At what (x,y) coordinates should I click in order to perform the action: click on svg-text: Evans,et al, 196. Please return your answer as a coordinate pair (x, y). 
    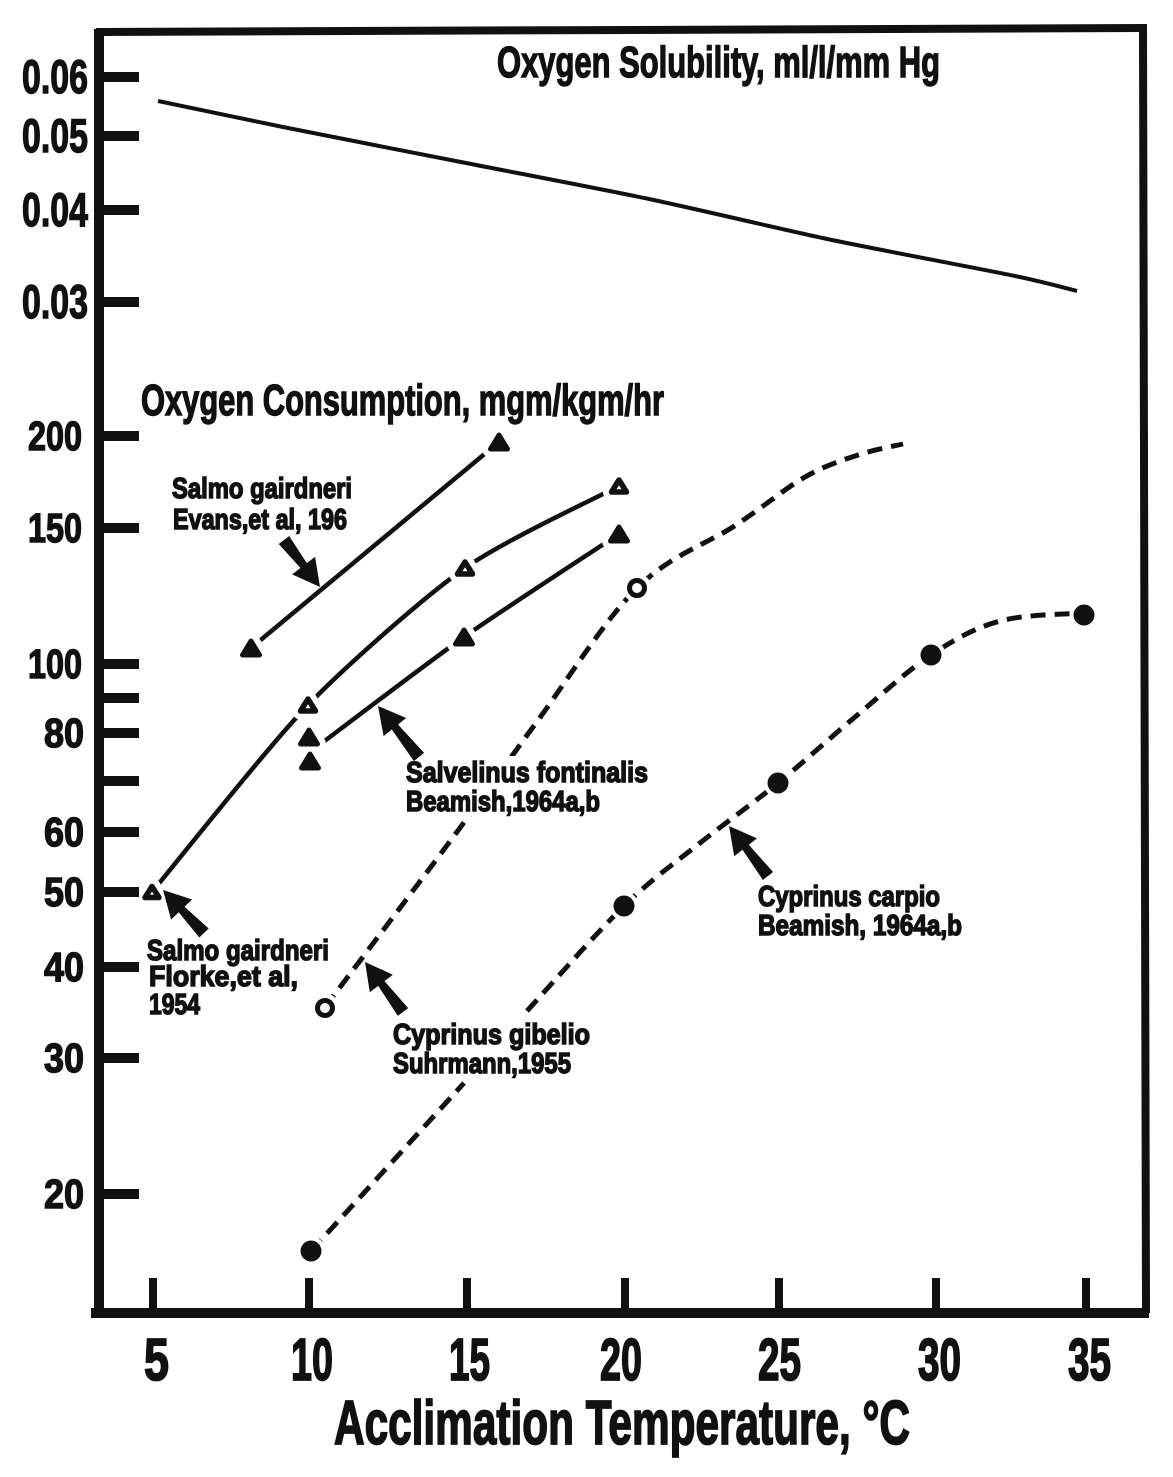
    Looking at the image, I should click on (260, 520).